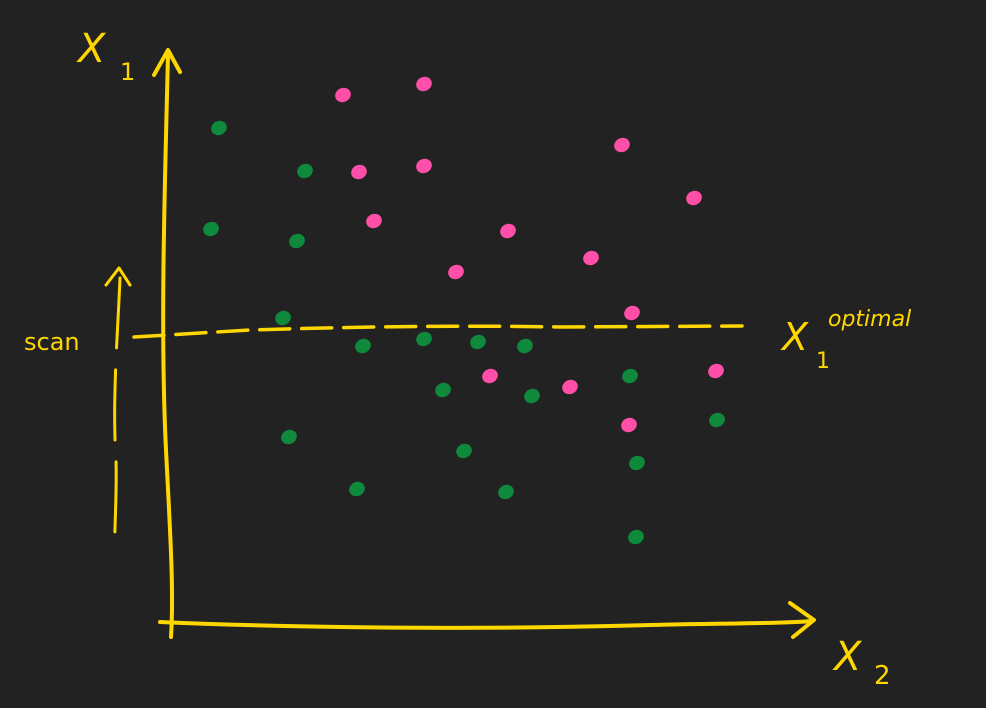  What do you see at coordinates (52, 342) in the screenshot?
I see `scan-label: scan` at bounding box center [52, 342].